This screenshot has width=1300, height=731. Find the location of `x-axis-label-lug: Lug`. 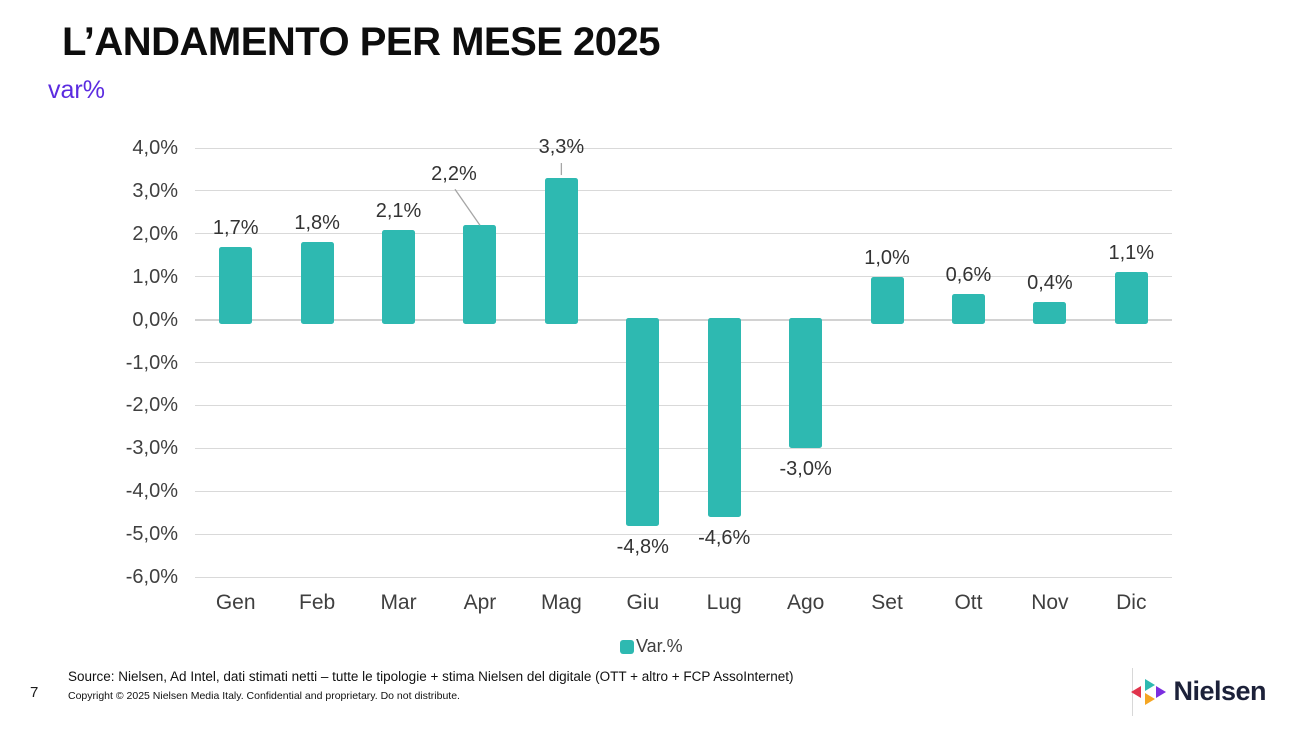

x-axis-label-lug: Lug is located at coordinates (724, 602).